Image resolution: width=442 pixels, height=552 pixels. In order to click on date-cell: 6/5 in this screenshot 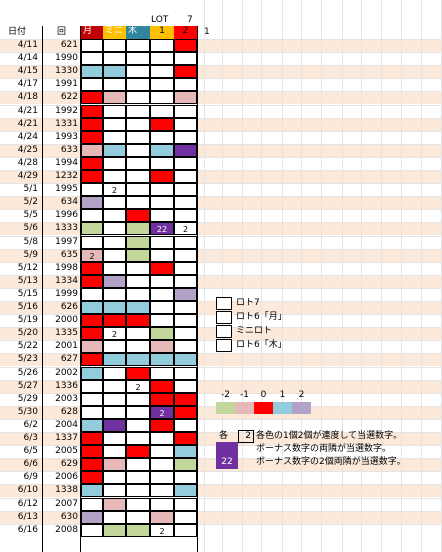, I will do `click(30, 451)`.